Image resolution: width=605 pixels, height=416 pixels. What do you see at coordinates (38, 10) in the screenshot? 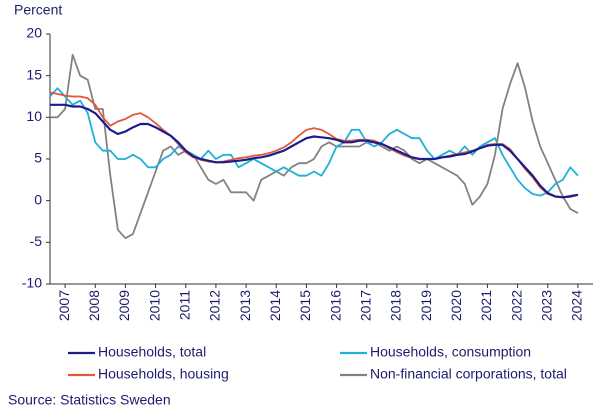
I see `y-axis-label: Percent` at bounding box center [38, 10].